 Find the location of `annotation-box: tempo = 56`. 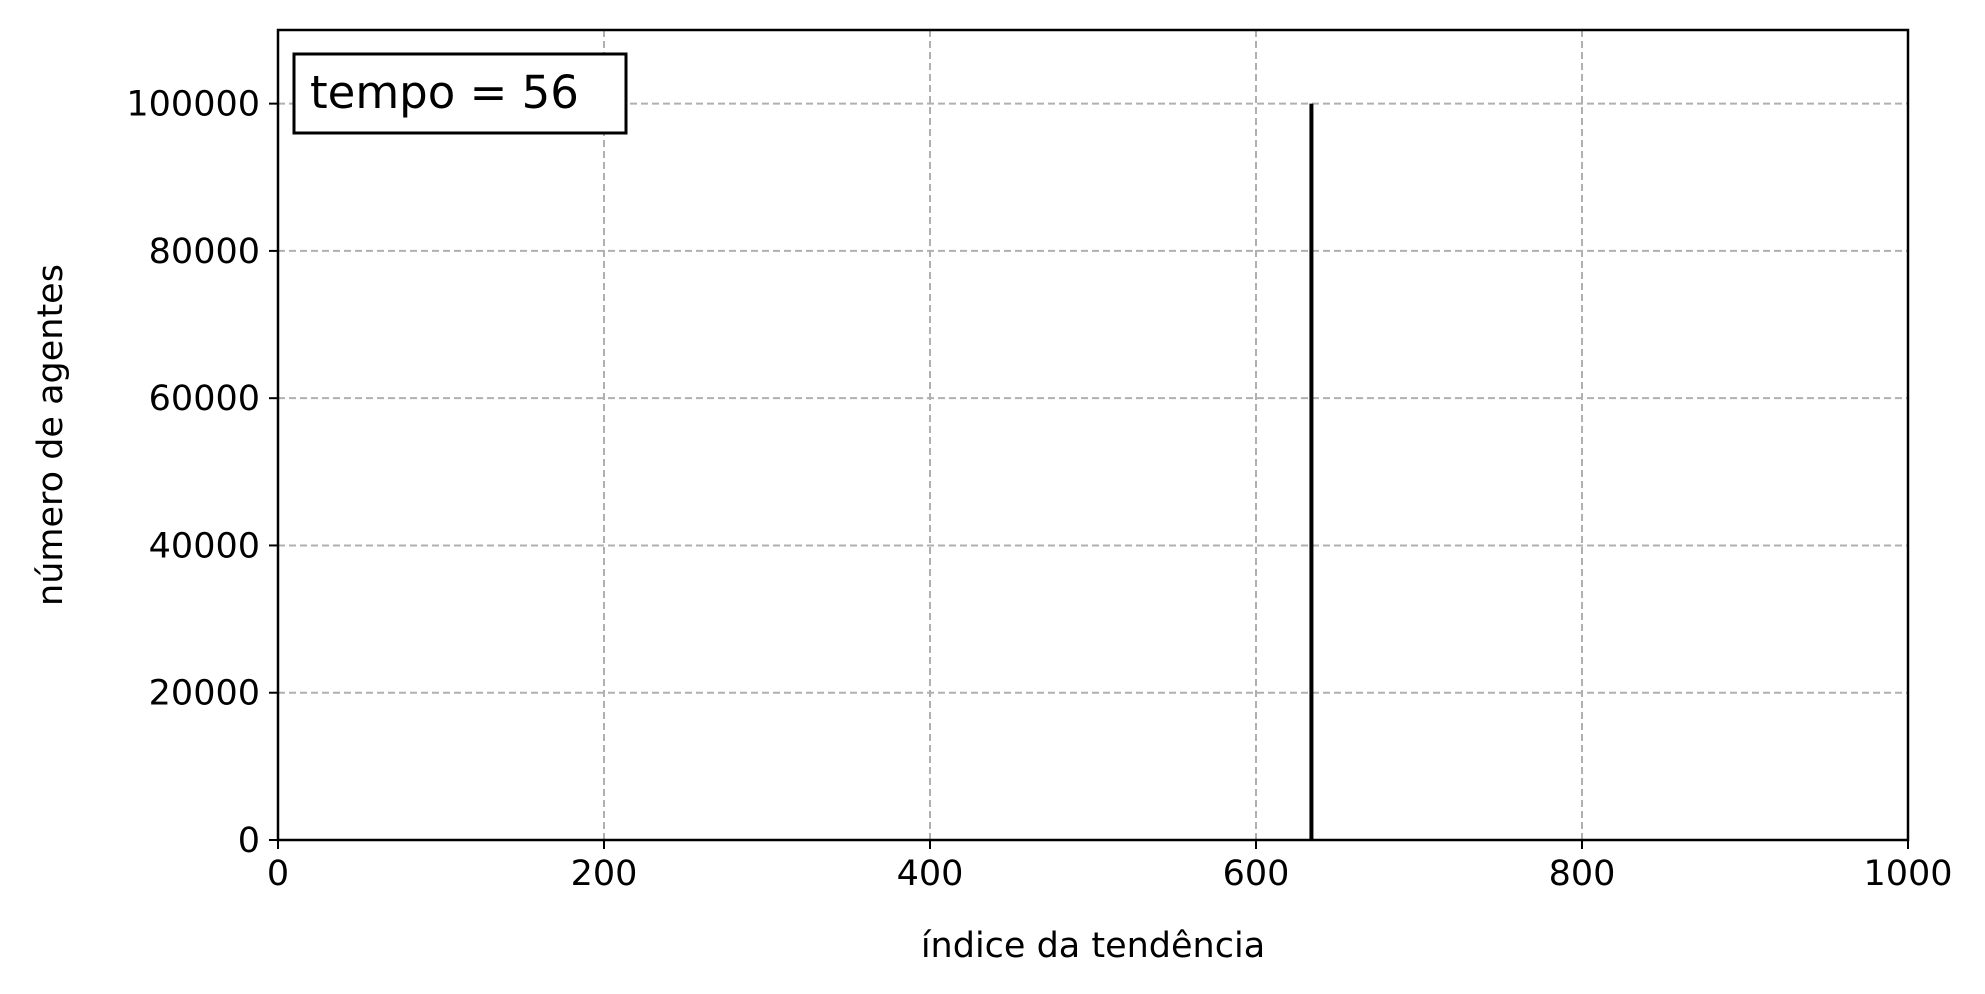

annotation-box: tempo = 56 is located at coordinates (460, 93).